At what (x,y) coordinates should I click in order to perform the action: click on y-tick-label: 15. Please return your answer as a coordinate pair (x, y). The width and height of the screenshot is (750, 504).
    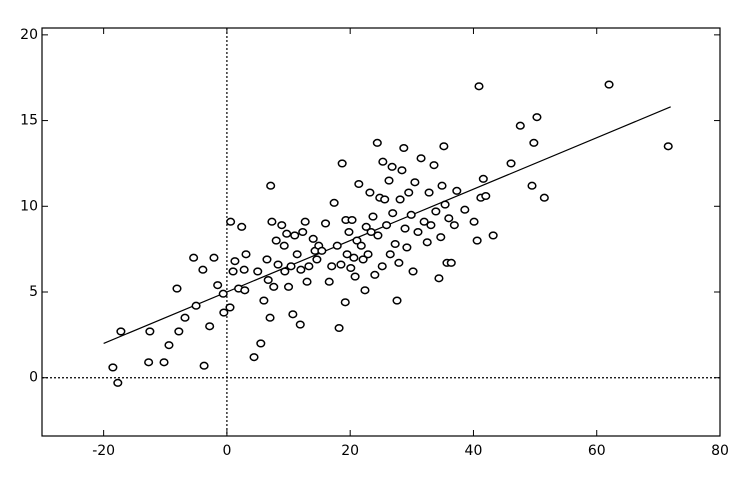
    Looking at the image, I should click on (29, 121).